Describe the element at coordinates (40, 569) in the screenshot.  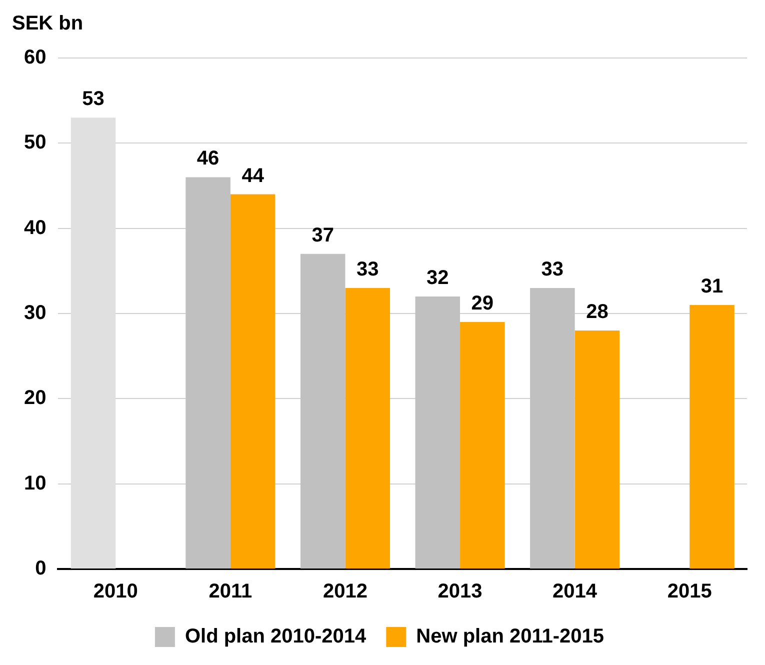
I see `y-tick-label: 0` at that location.